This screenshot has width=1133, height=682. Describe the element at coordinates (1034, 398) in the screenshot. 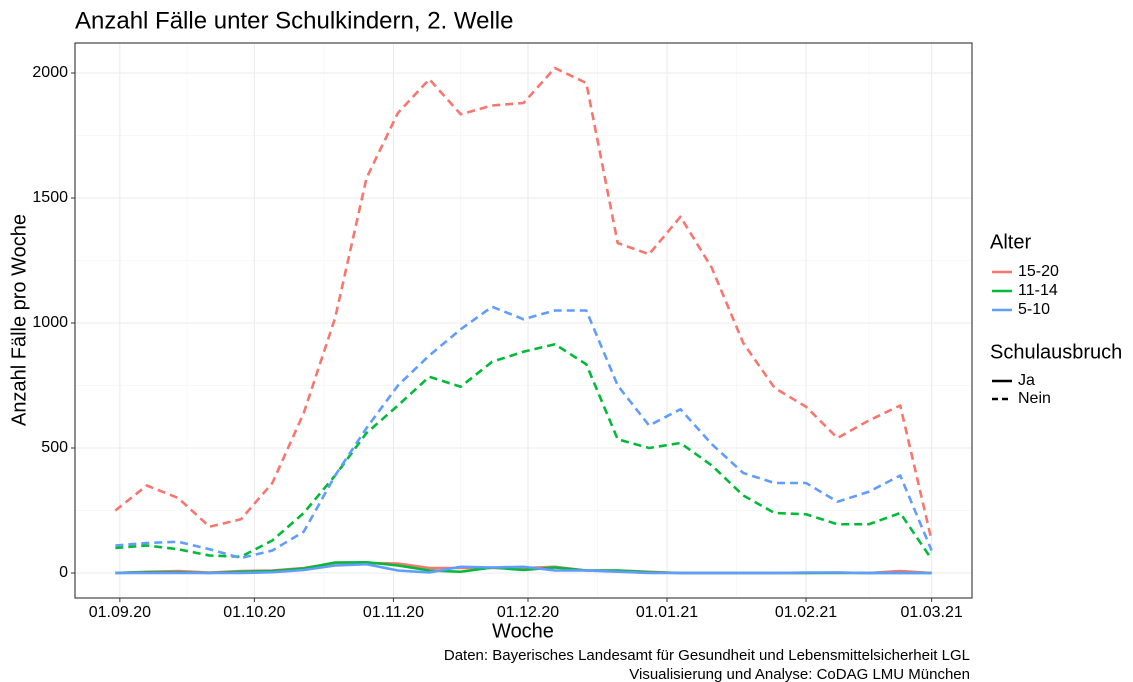

I see `legend-label: Nein` at that location.